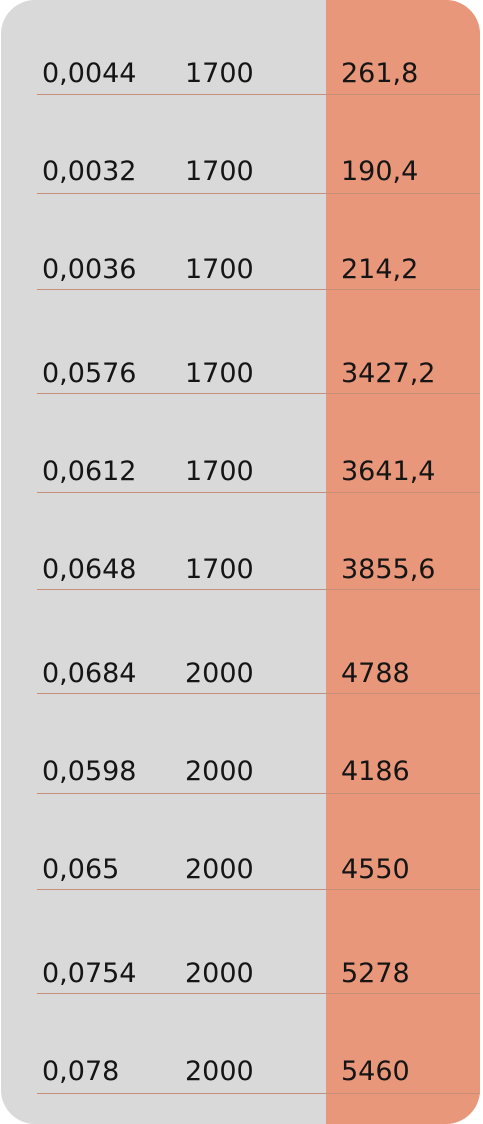 The width and height of the screenshot is (483, 1124). Describe the element at coordinates (89, 171) in the screenshot. I see `rate-cell: 0,0032` at that location.